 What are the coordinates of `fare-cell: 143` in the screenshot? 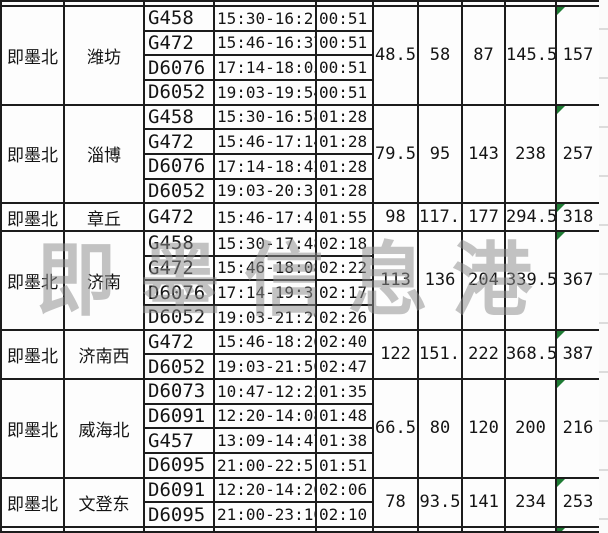 It's located at (483, 154).